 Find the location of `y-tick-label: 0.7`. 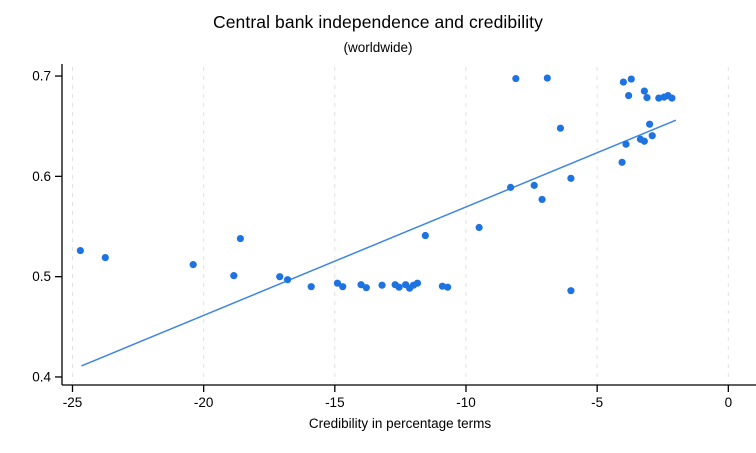

y-tick-label: 0.7 is located at coordinates (41, 76).